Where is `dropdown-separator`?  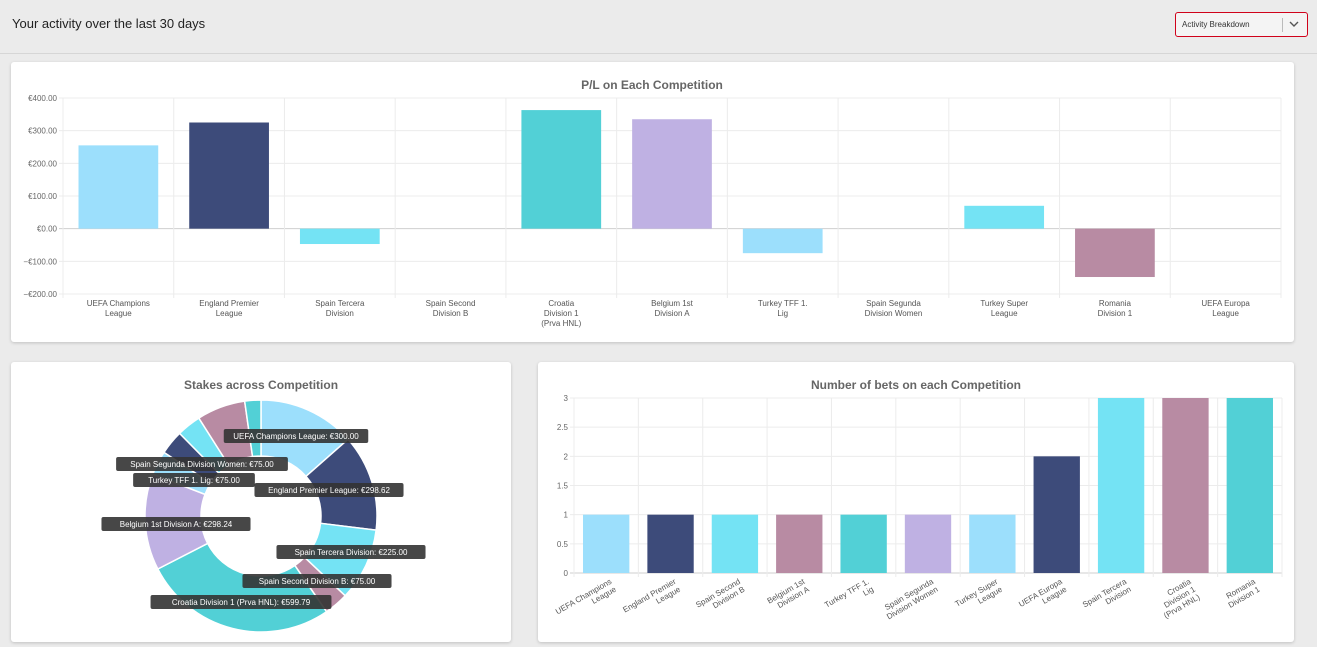
dropdown-separator is located at coordinates (1282, 25).